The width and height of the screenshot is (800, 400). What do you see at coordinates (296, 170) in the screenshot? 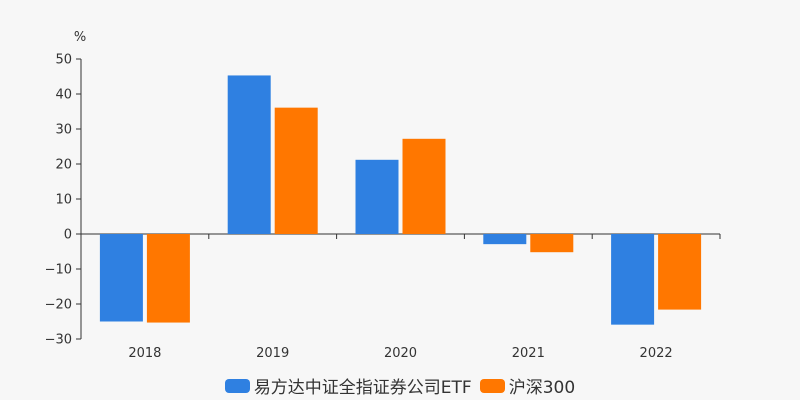
I see `bar-series-1-2019` at bounding box center [296, 170].